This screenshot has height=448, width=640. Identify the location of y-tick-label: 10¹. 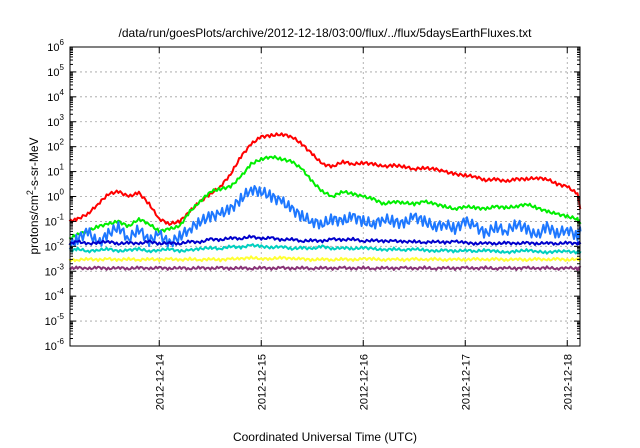
(55, 171).